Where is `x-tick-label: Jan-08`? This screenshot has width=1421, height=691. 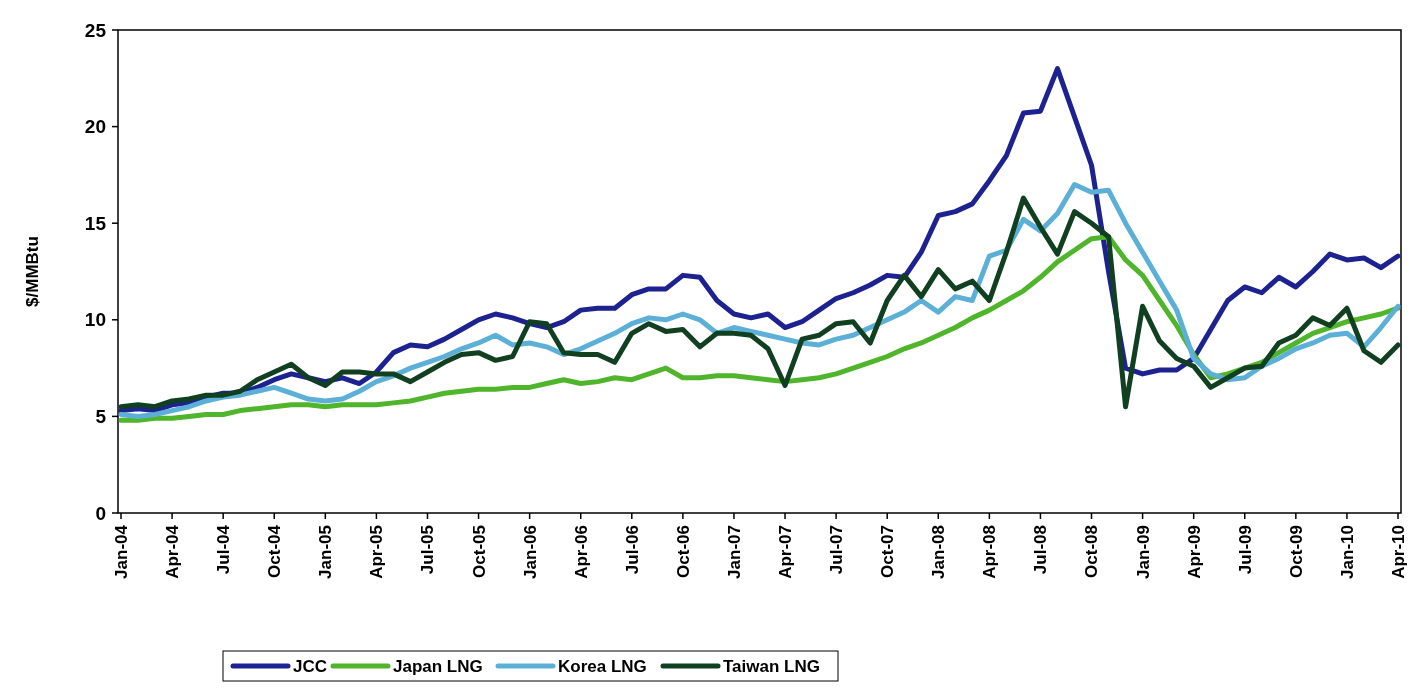
x-tick-label: Jan-08 is located at coordinates (939, 552).